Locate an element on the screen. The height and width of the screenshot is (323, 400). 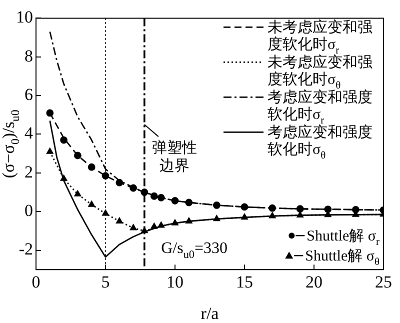
x-axis-title: r/a is located at coordinates (210, 313).